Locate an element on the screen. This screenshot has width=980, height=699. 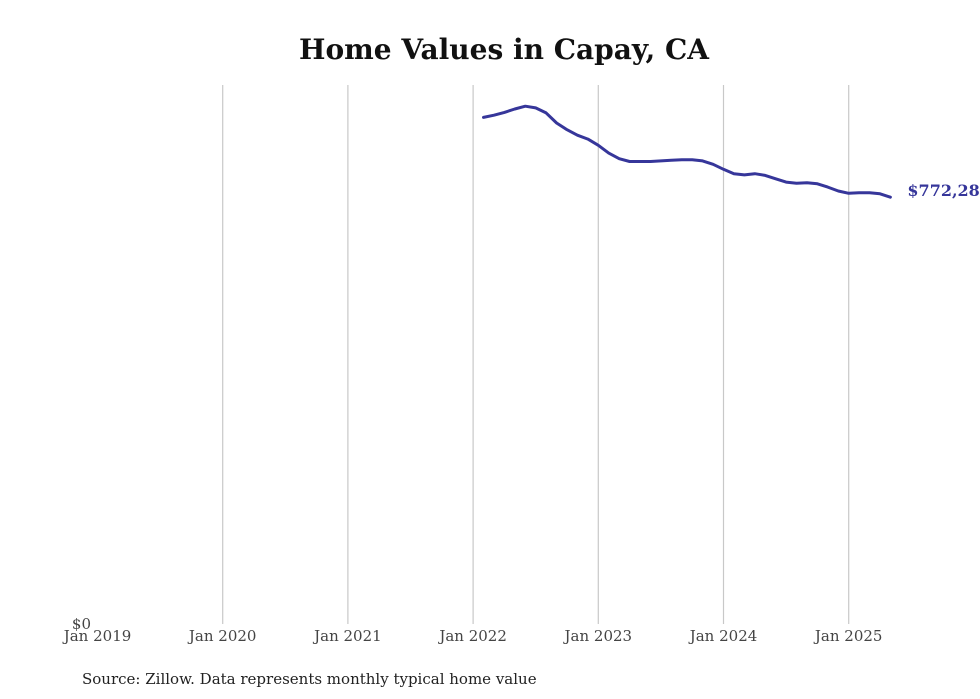
series-layer is located at coordinates (687, 151).